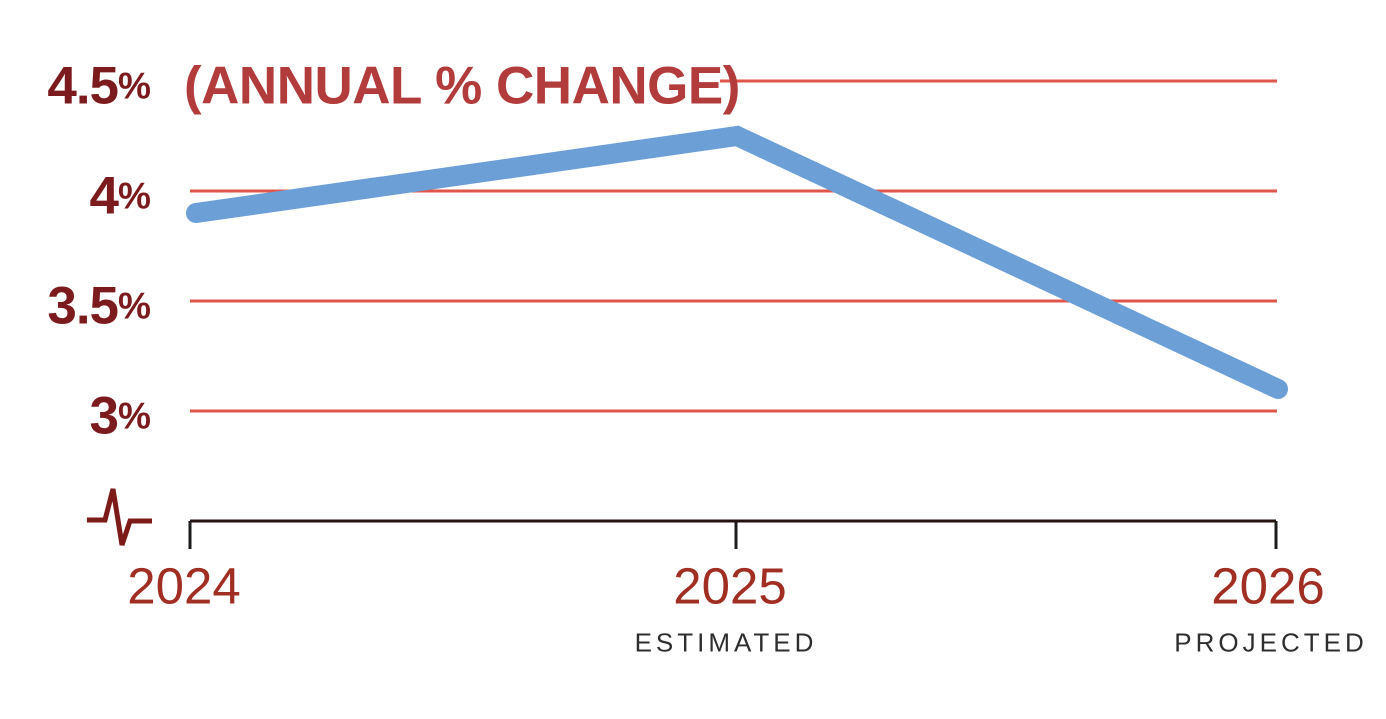 The image size is (1386, 719). I want to click on x-tick-label-2026: 2026, so click(1268, 586).